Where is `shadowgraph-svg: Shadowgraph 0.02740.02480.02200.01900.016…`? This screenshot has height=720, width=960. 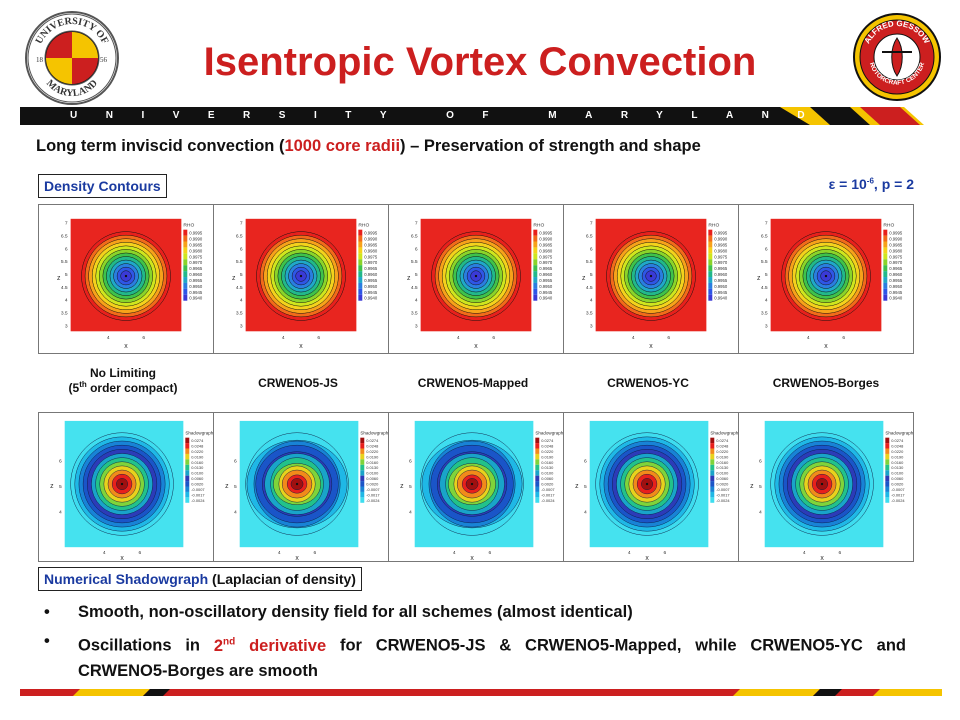
shadowgraph-svg: Shadowgraph 0.02740.02480.02200.01900.016… is located at coordinates (306, 490).